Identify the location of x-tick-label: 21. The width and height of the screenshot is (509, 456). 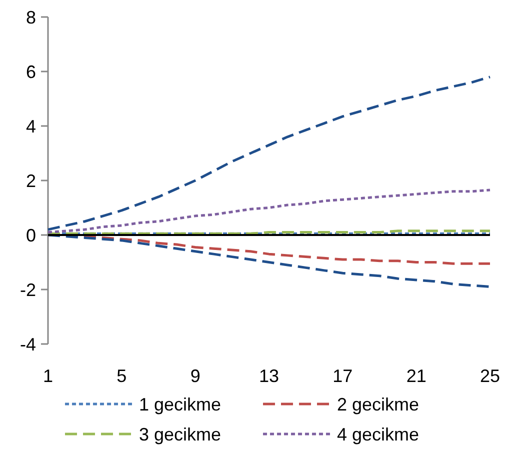
(416, 376).